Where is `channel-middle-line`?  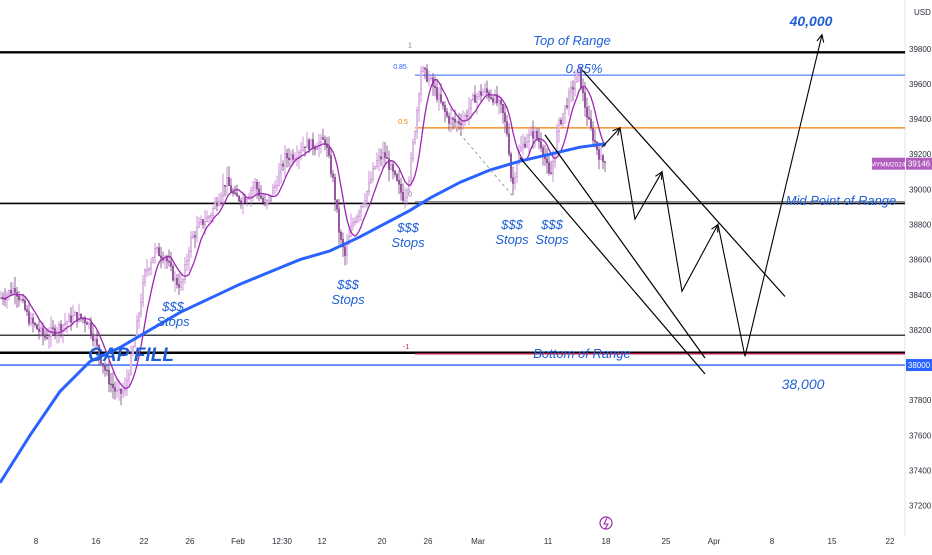
channel-middle-line is located at coordinates (625, 246).